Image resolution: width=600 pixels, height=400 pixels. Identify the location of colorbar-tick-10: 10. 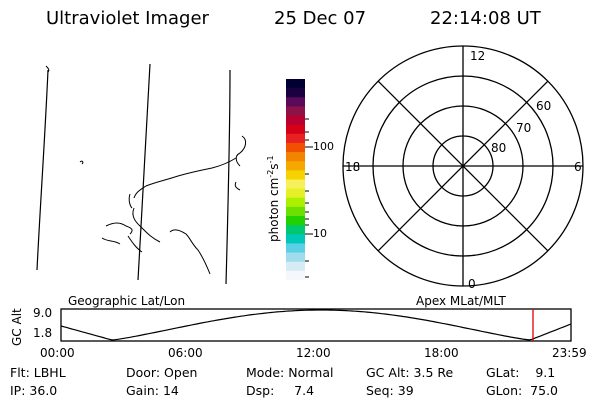
(320, 233).